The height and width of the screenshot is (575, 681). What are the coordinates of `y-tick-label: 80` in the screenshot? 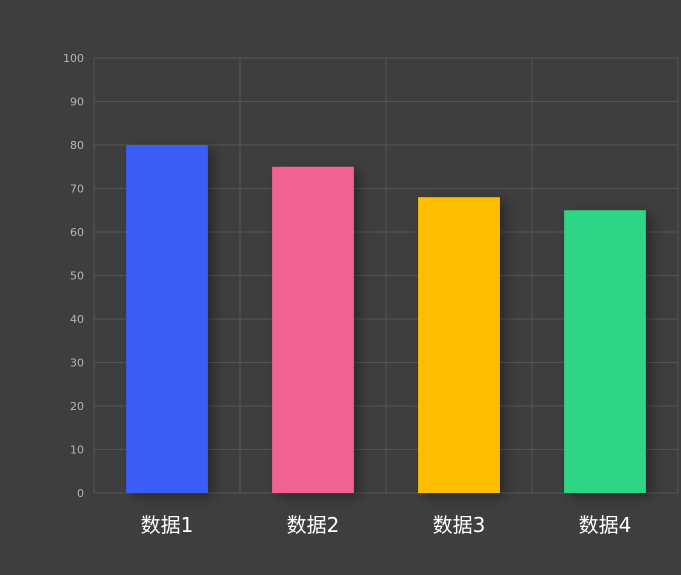 It's located at (77, 145).